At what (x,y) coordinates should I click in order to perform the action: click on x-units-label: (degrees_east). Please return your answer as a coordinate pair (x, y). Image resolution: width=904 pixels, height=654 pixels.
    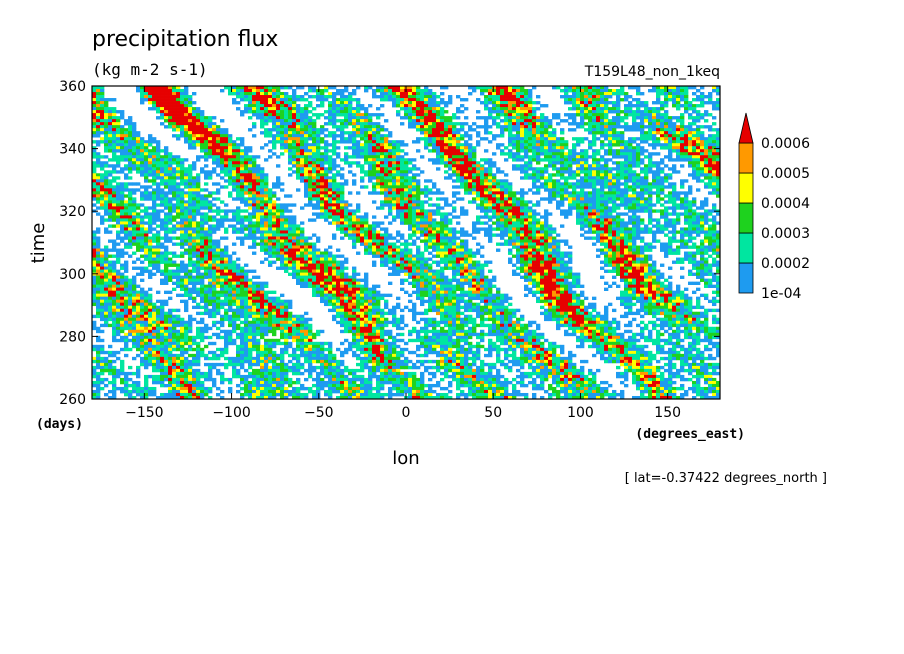
    Looking at the image, I should click on (690, 434).